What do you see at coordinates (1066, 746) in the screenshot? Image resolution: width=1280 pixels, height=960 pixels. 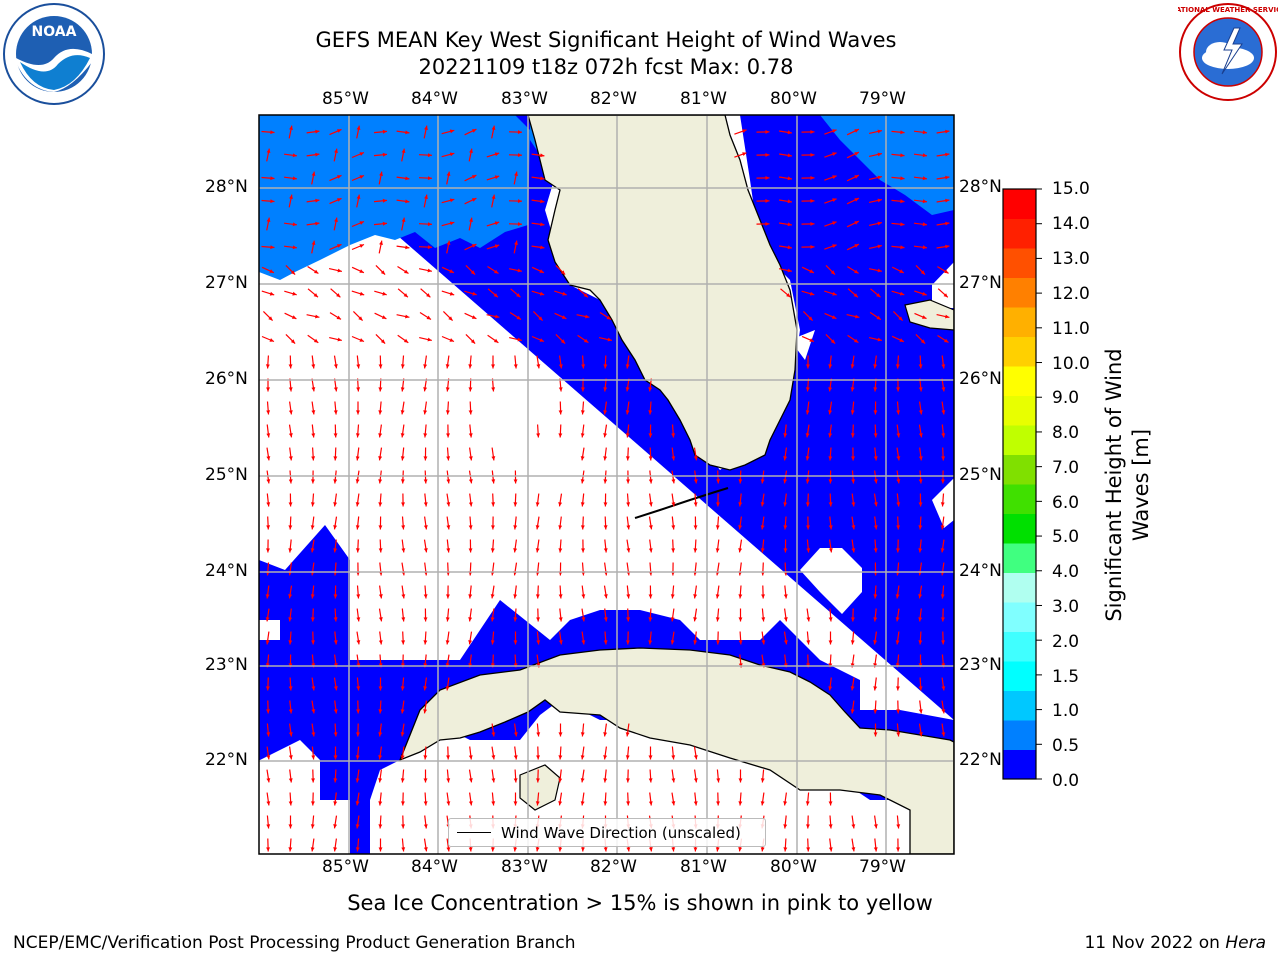 I see `colorbar-tick: 0.5` at bounding box center [1066, 746].